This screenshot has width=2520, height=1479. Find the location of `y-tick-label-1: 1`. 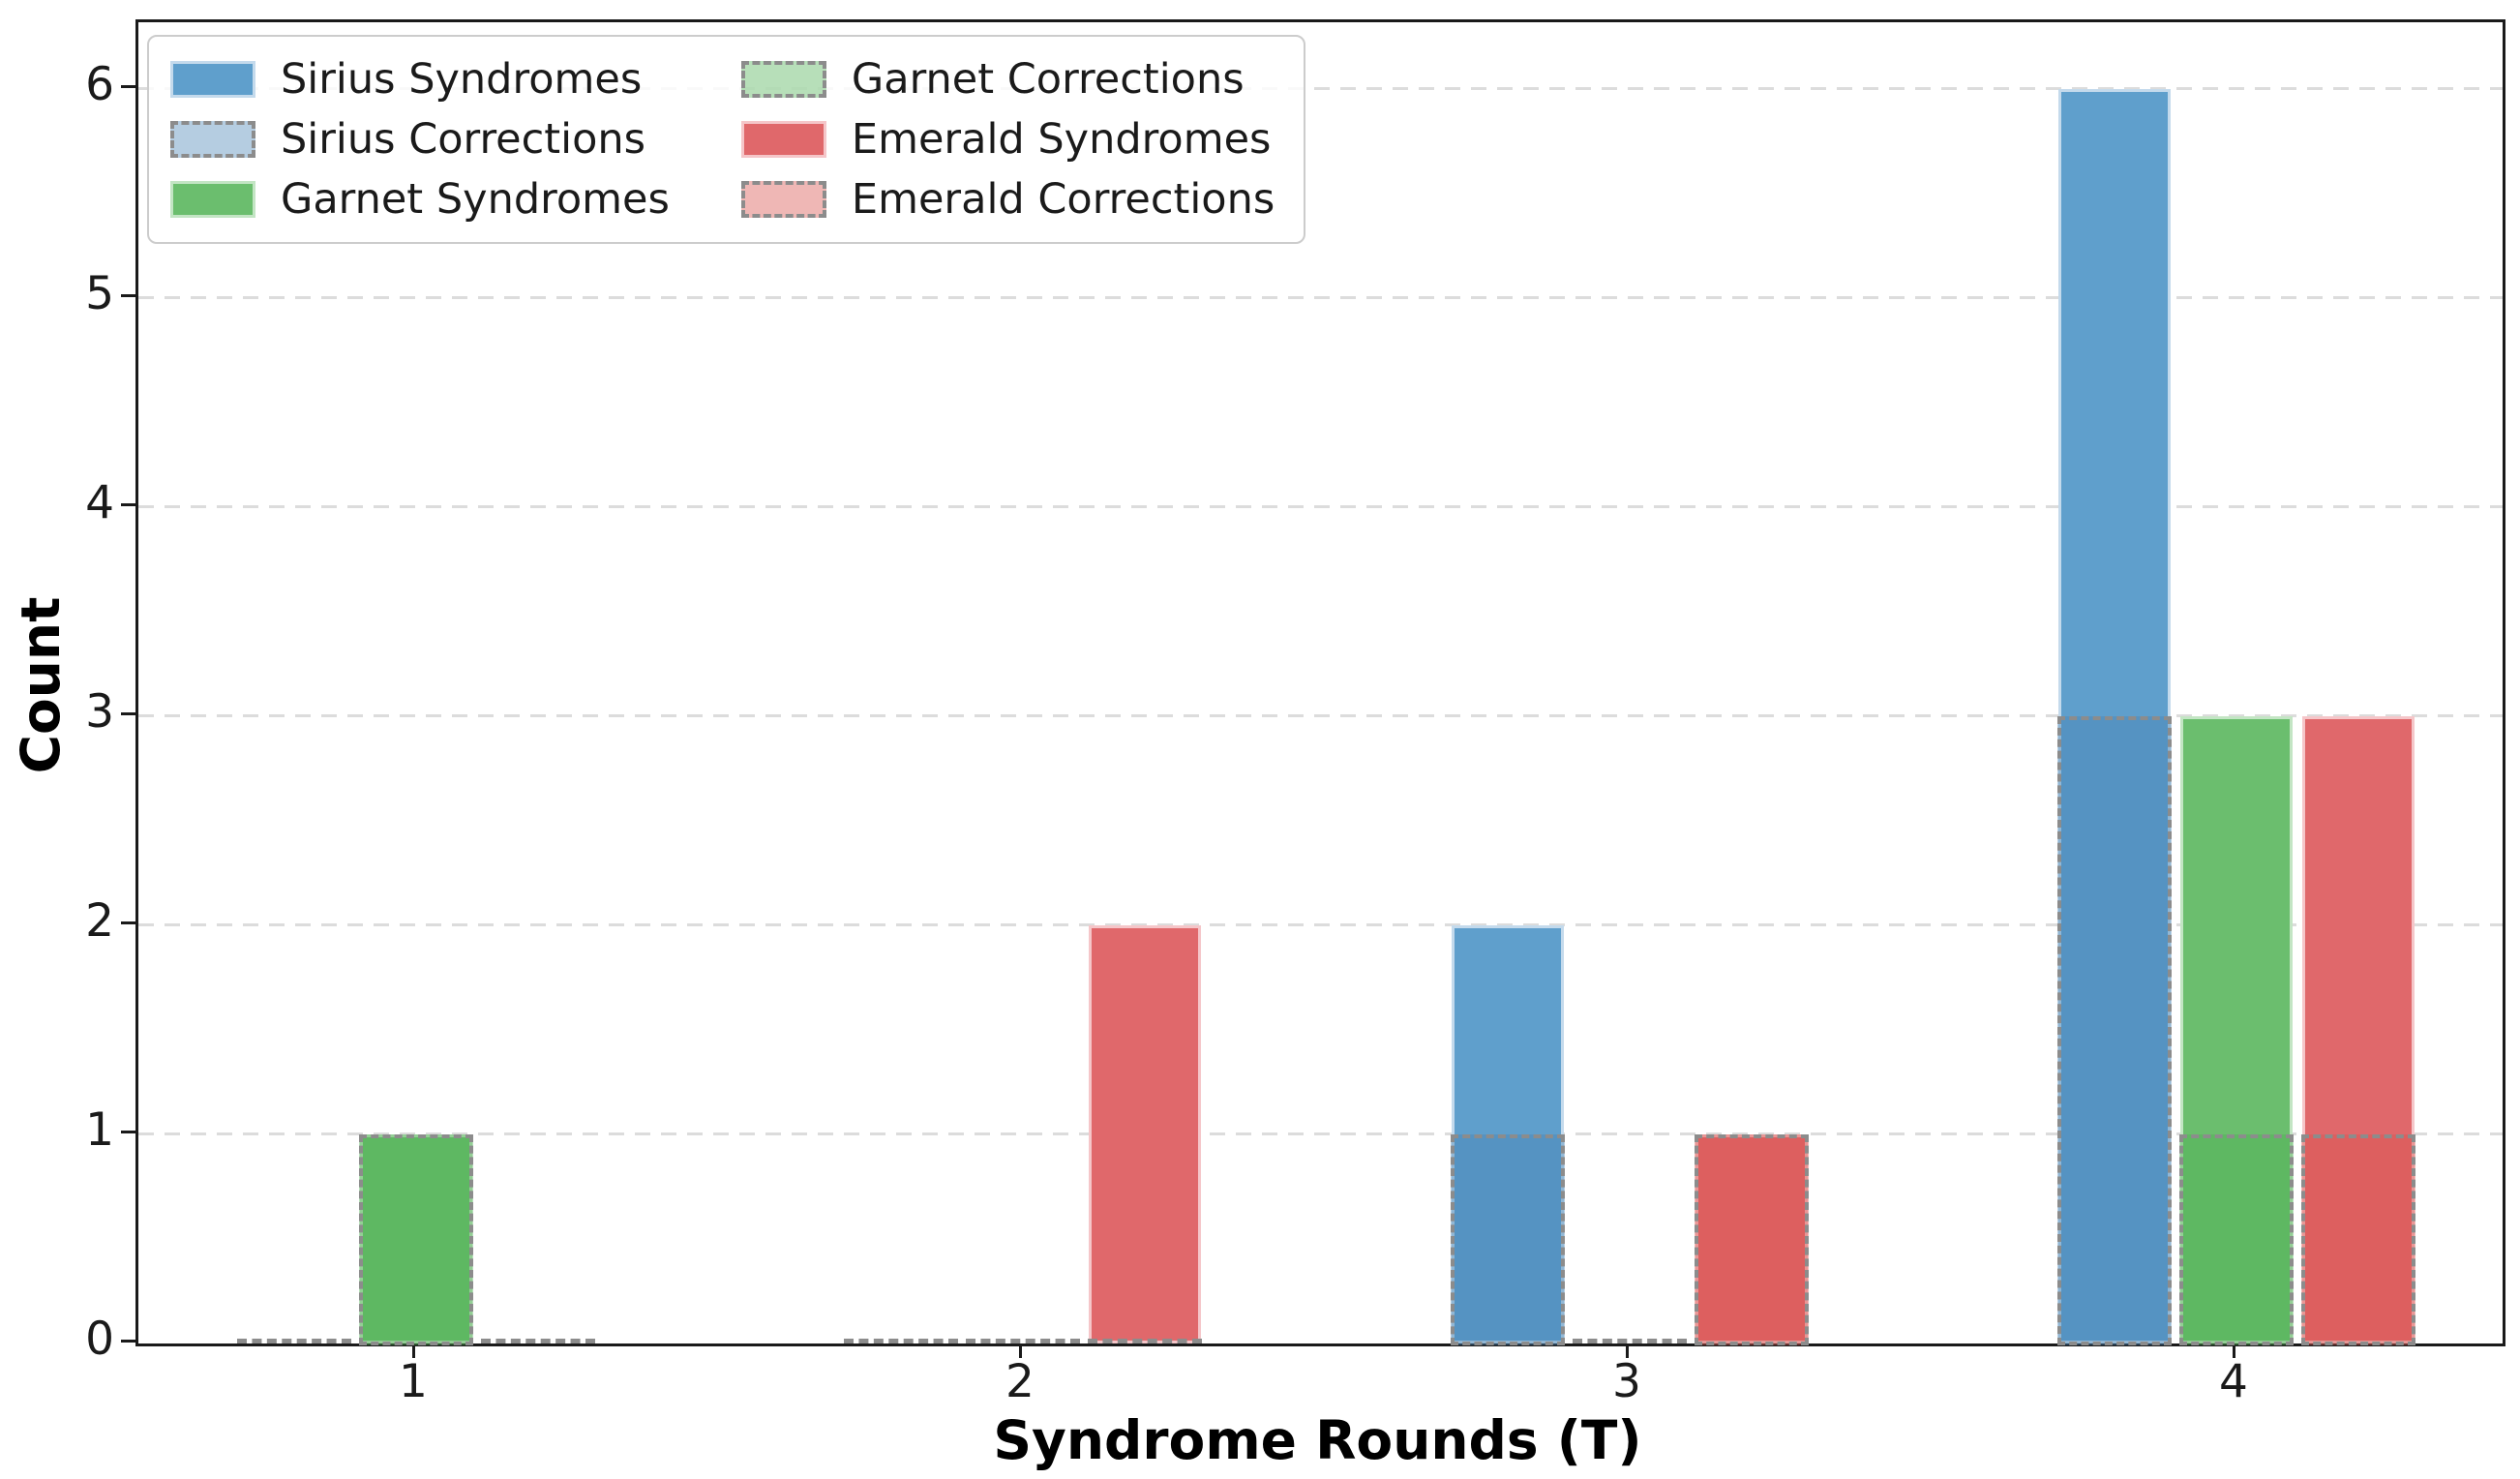

y-tick-label-1: 1 is located at coordinates (100, 1130).